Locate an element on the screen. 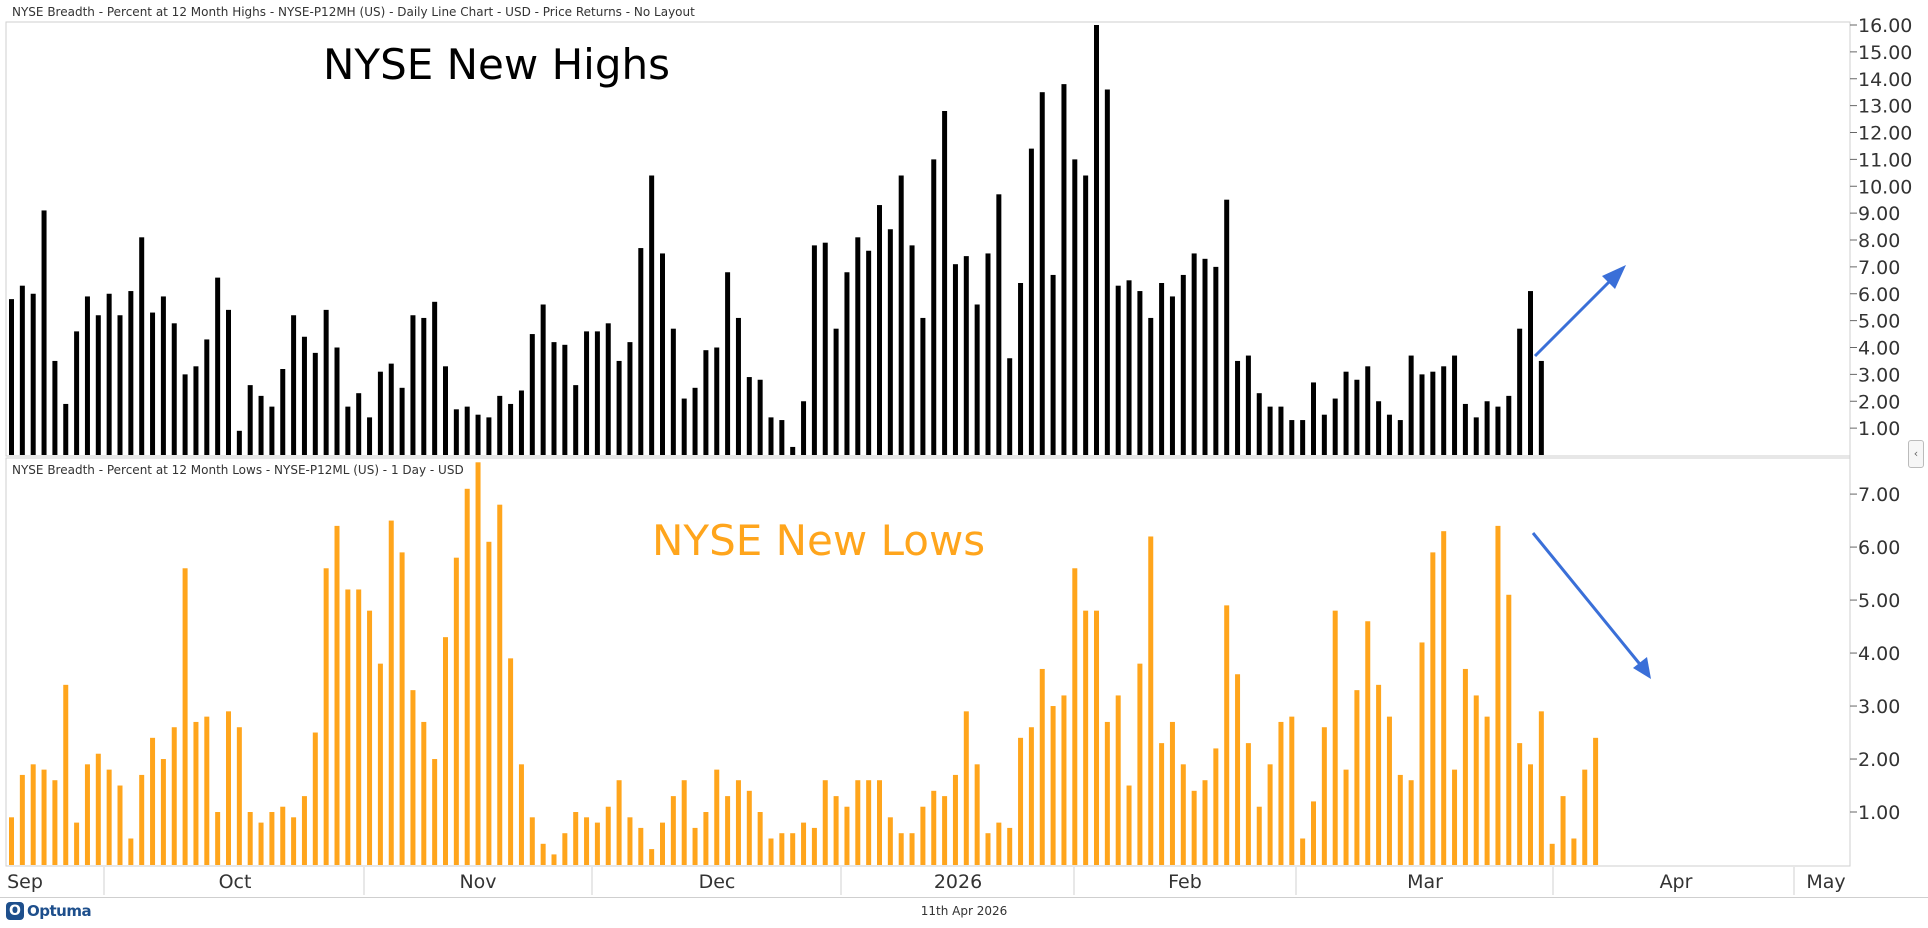 Image resolution: width=1928 pixels, height=928 pixels. footer: O Optuma 11th Apr 2026 is located at coordinates (964, 912).